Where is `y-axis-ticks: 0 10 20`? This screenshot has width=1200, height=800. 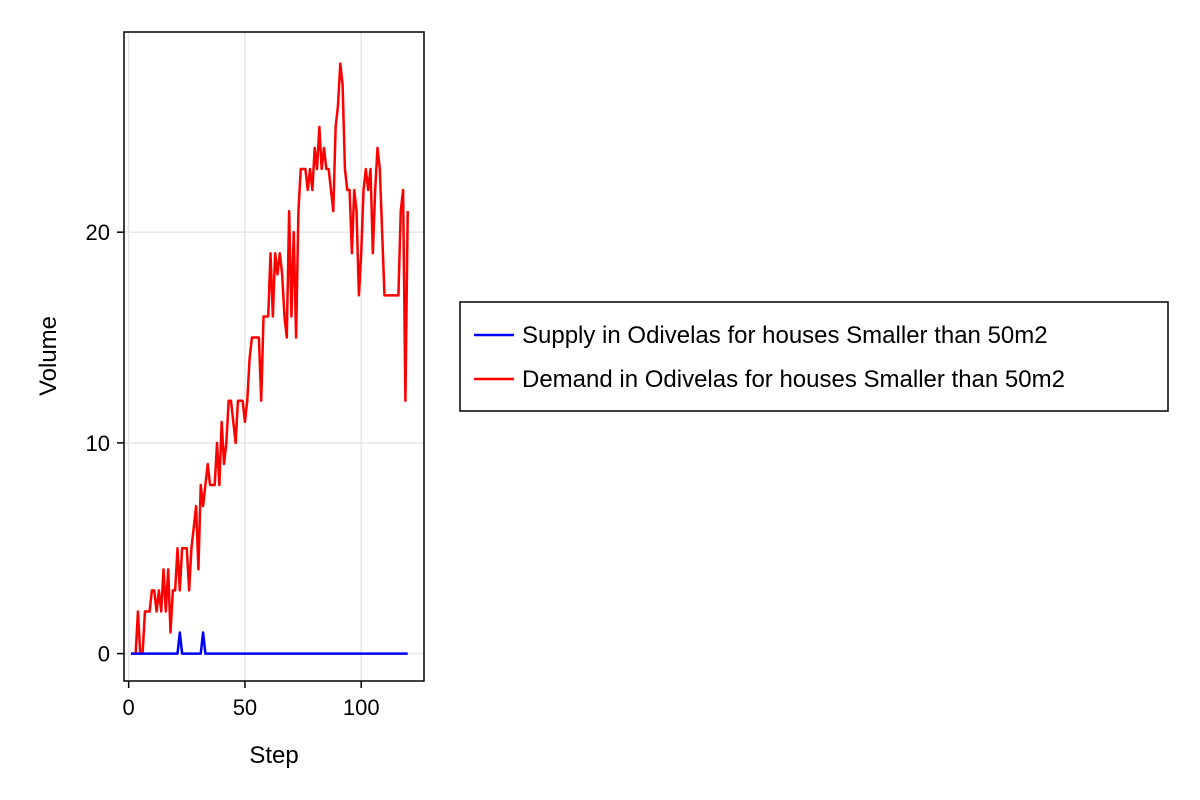 y-axis-ticks: 0 10 20 is located at coordinates (105, 443).